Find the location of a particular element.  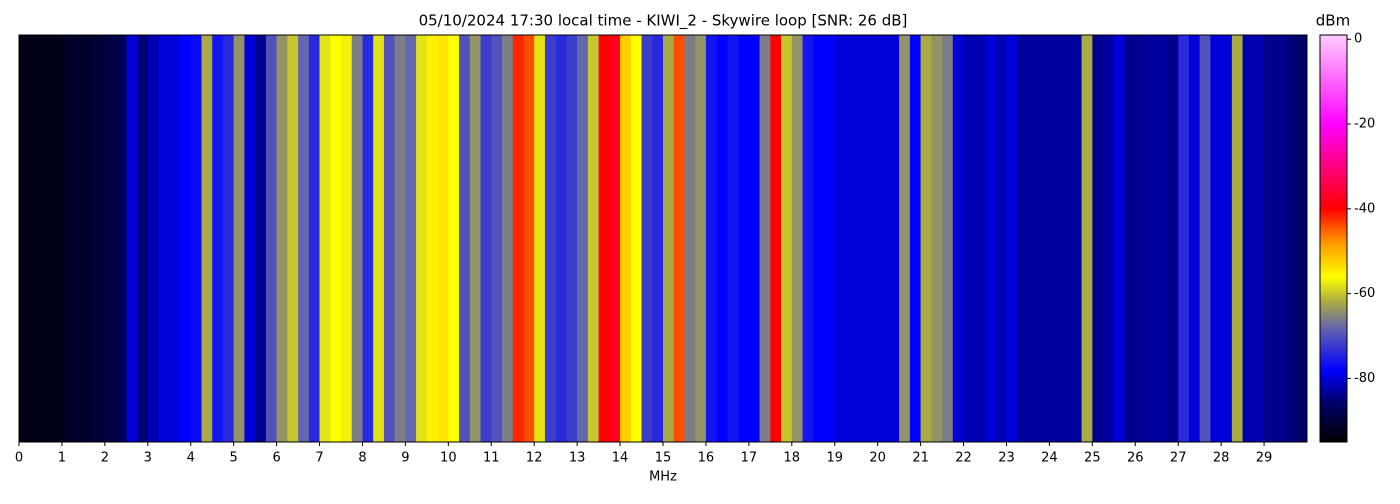

x-tick-label: 13 is located at coordinates (577, 458).